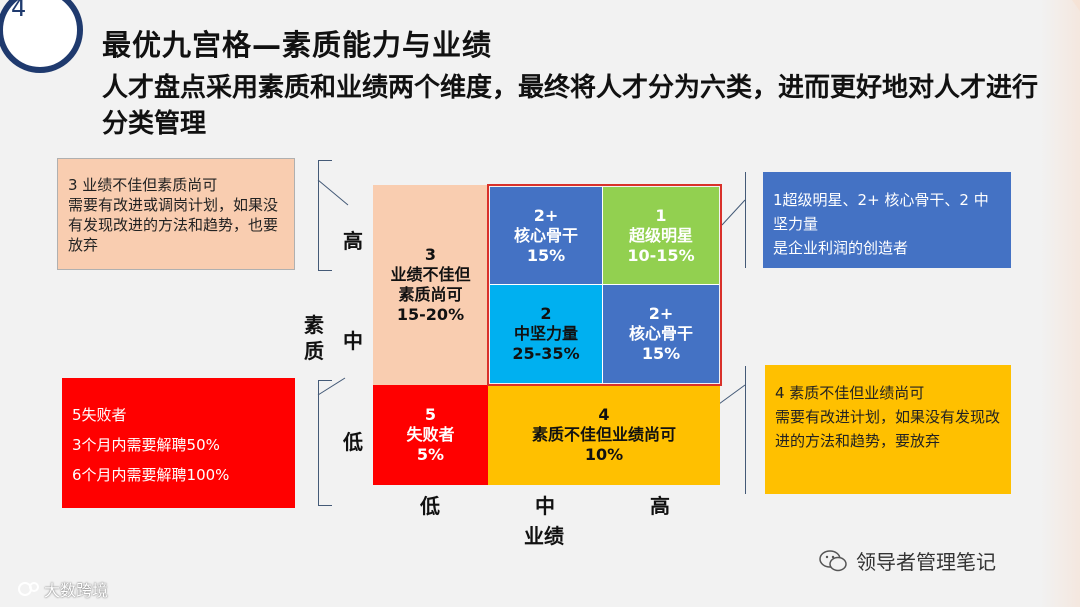 The height and width of the screenshot is (607, 1080). I want to click on cell-2-backbone: 2 中坚力量 25-35%, so click(546, 334).